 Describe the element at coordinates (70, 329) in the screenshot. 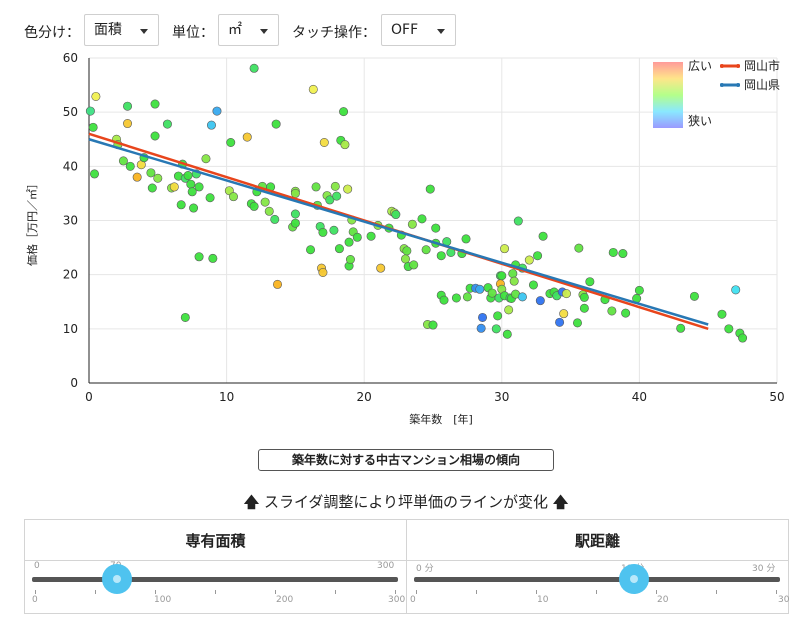

I see `y-tick-label: 10` at that location.